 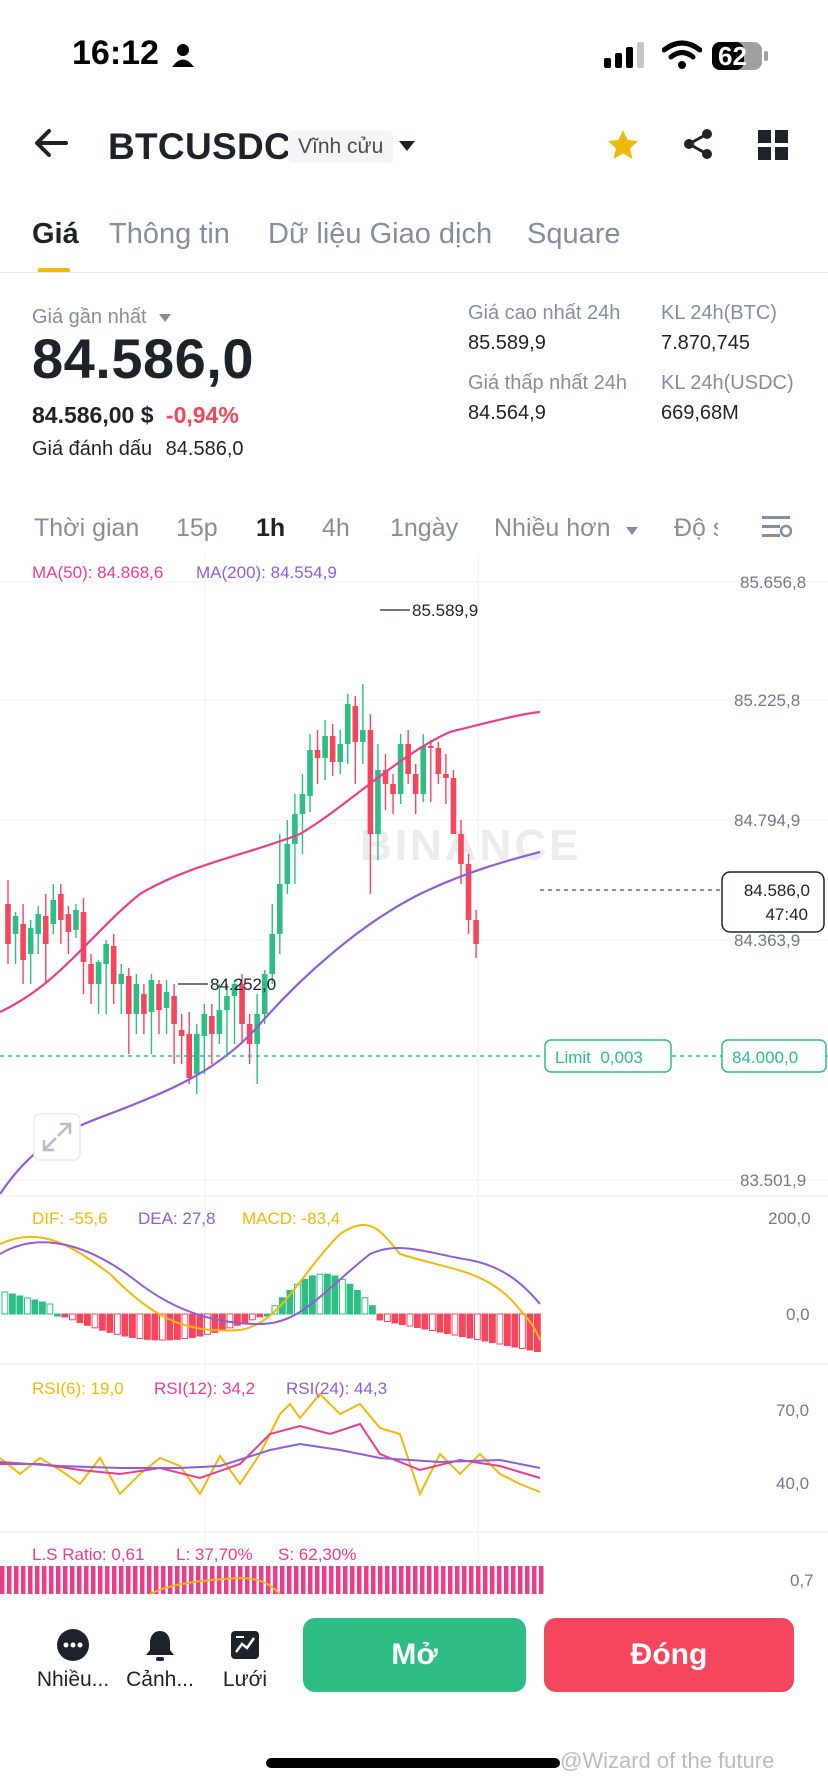 I want to click on close-position-button: Đóng, so click(x=669, y=1655).